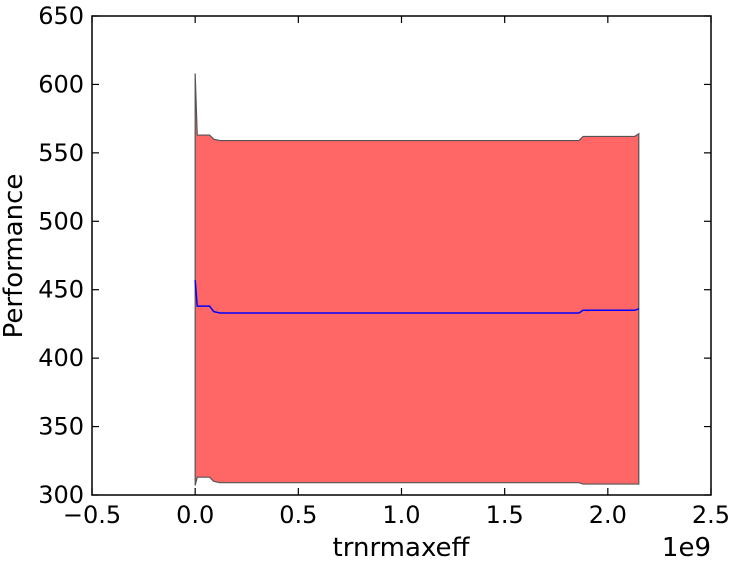  I want to click on y-axis-label: Performance, so click(14, 256).